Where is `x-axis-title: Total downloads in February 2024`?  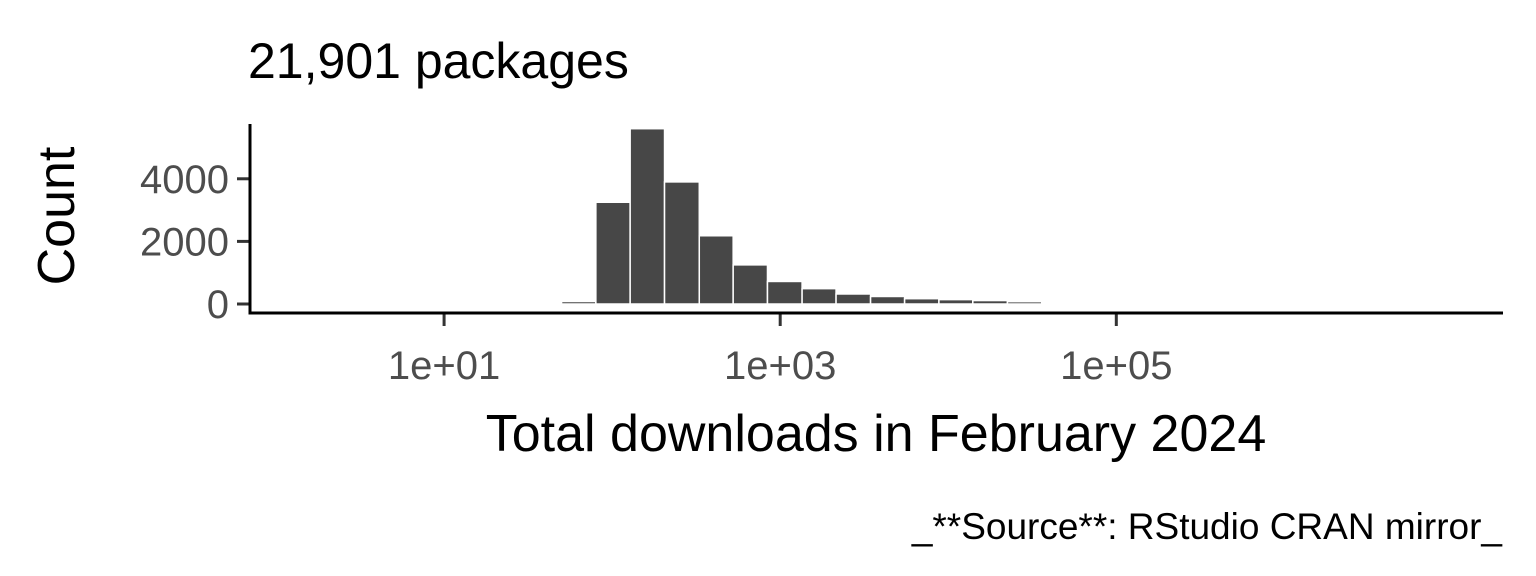
x-axis-title: Total downloads in February 2024 is located at coordinates (876, 434).